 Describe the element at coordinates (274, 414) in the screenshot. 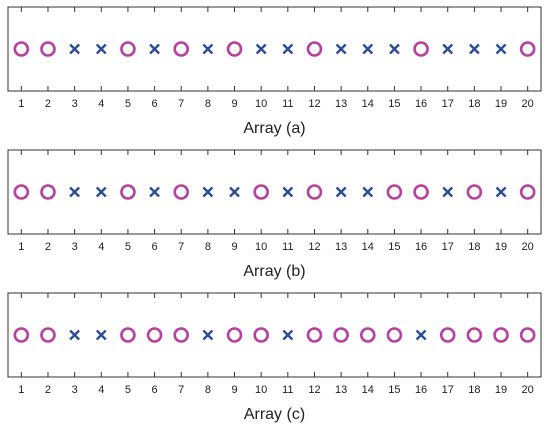

I see `x-axis-label: Array (c)` at that location.